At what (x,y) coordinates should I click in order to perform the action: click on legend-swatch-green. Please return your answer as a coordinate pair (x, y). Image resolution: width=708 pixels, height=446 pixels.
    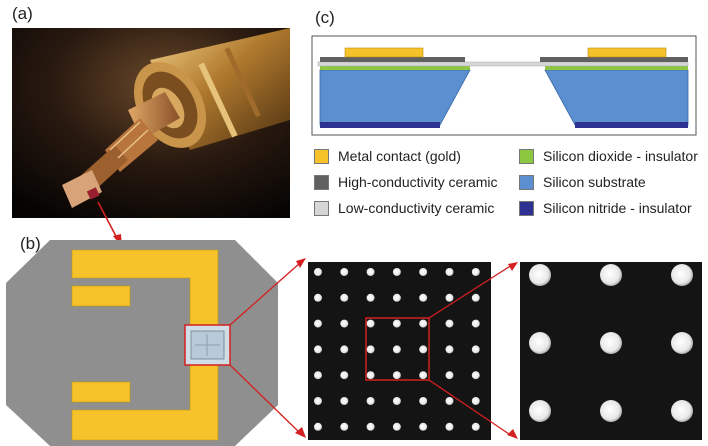
    Looking at the image, I should click on (526, 156).